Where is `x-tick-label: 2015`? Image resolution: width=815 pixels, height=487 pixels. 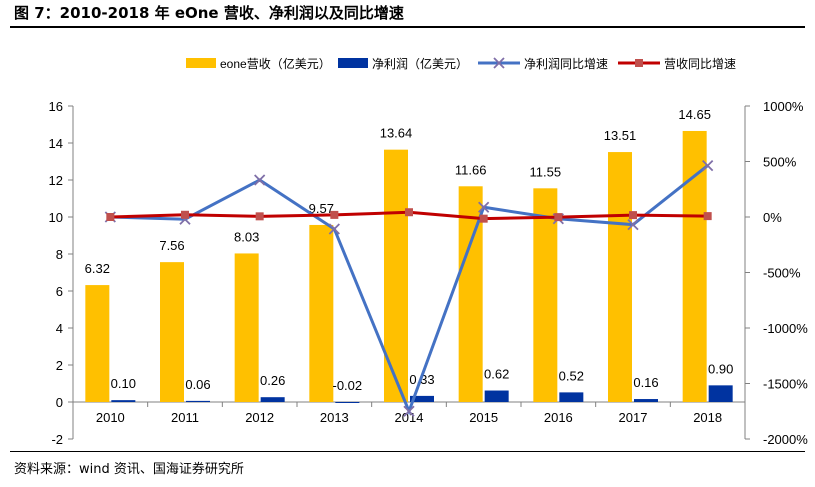
x-tick-label: 2015 is located at coordinates (483, 417).